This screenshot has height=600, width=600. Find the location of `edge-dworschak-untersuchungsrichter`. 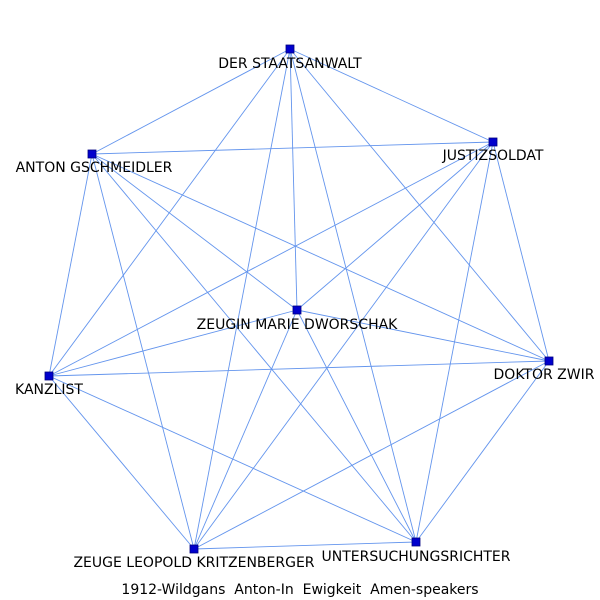

edge-dworschak-untersuchungsrichter is located at coordinates (356, 426).